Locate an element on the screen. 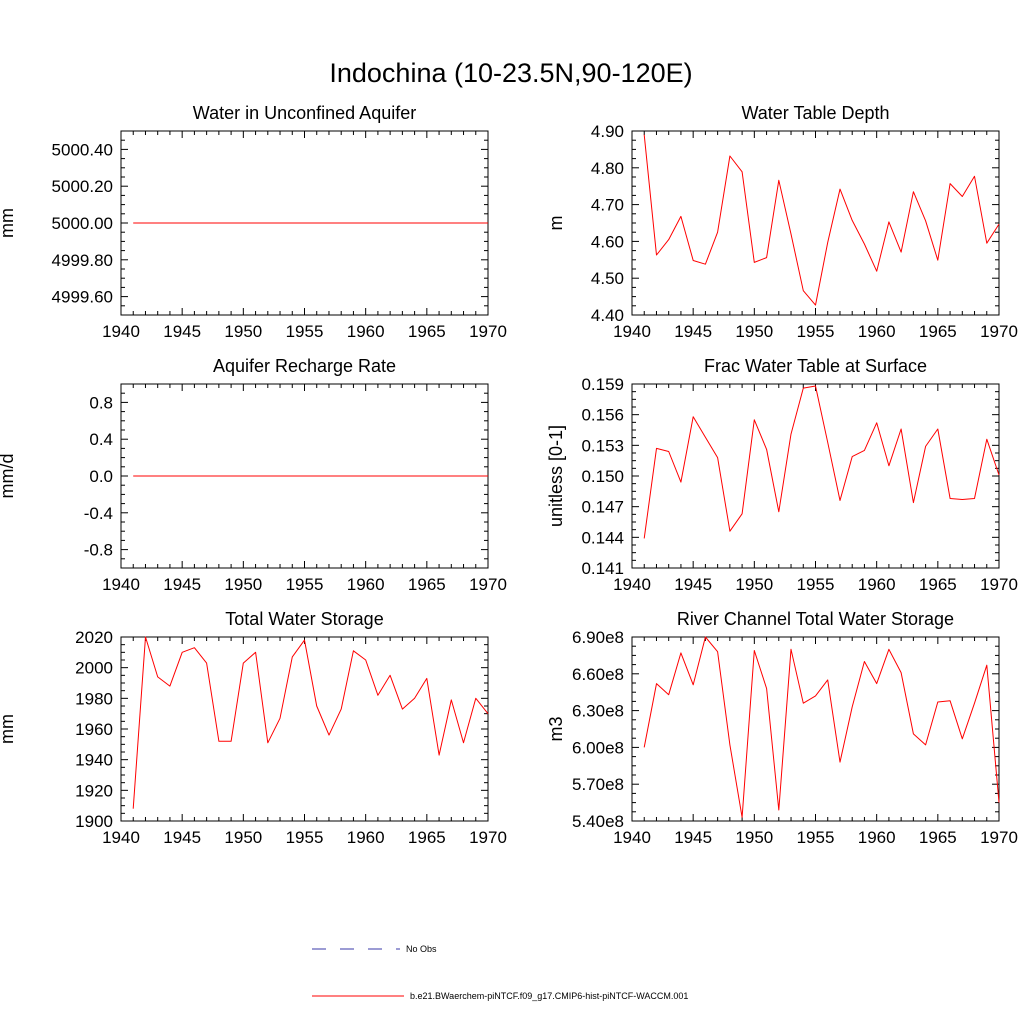  y-tick-label: 0.141 is located at coordinates (602, 568).